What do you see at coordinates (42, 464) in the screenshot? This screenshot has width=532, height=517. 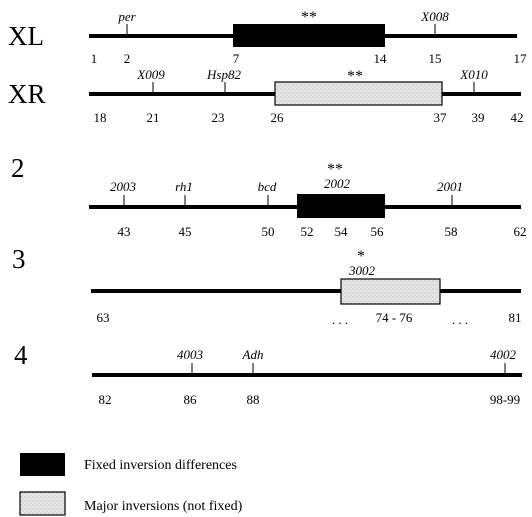 I see `legend-swatch-fixed` at bounding box center [42, 464].